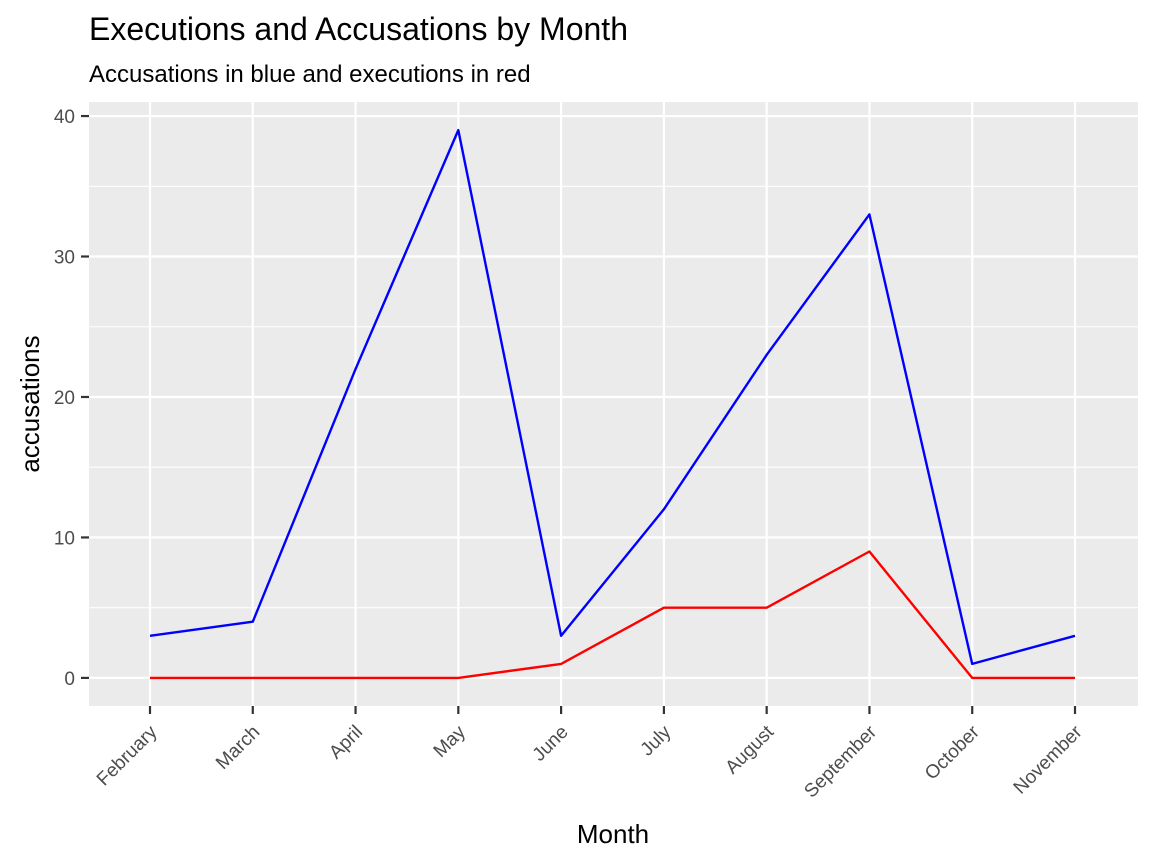 Image resolution: width=1152 pixels, height=865 pixels. I want to click on y-tick-label: 30, so click(64, 258).